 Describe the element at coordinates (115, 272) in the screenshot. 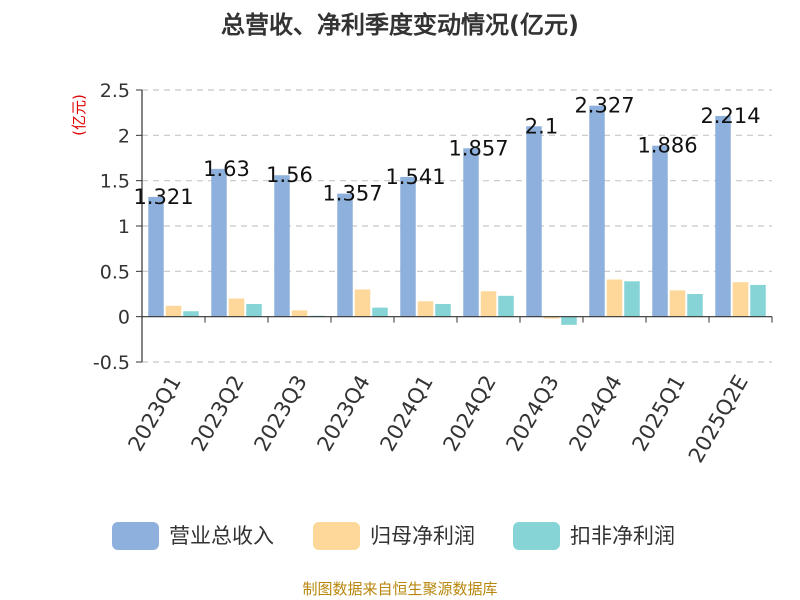

I see `y-tick-label: 0.5` at that location.